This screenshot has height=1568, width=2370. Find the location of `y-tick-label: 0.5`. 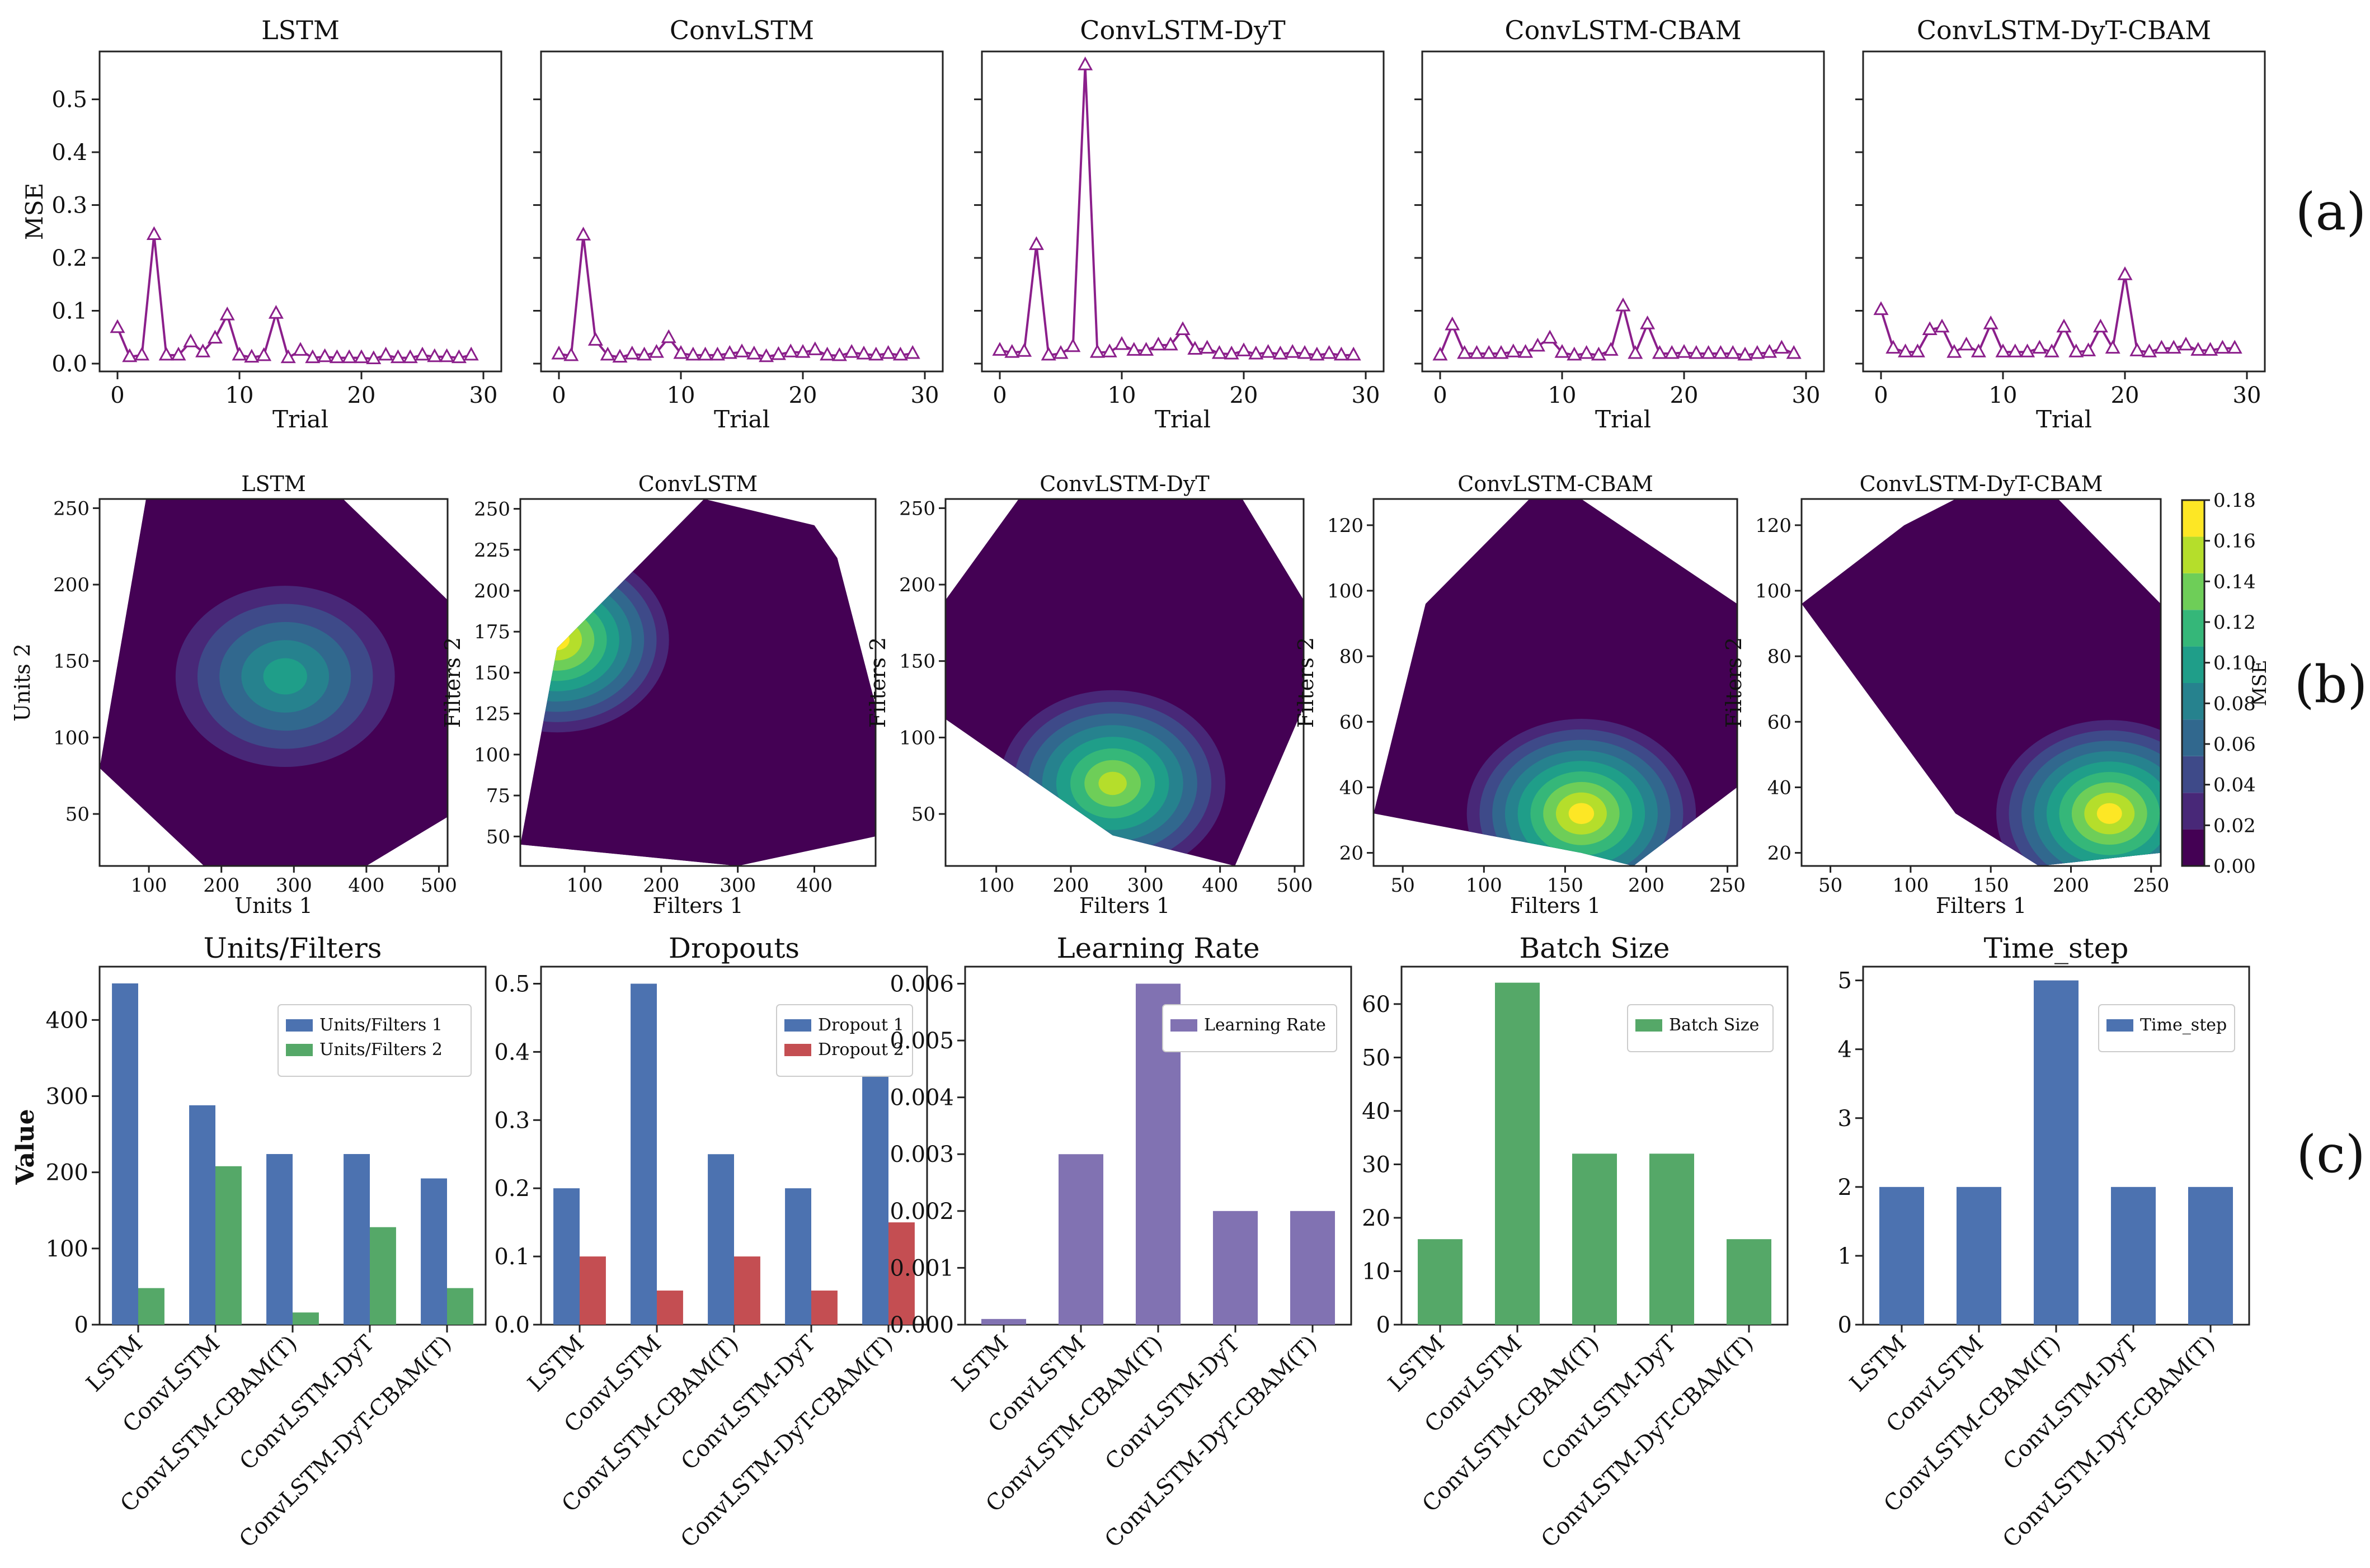

y-tick-label: 0.5 is located at coordinates (69, 100).